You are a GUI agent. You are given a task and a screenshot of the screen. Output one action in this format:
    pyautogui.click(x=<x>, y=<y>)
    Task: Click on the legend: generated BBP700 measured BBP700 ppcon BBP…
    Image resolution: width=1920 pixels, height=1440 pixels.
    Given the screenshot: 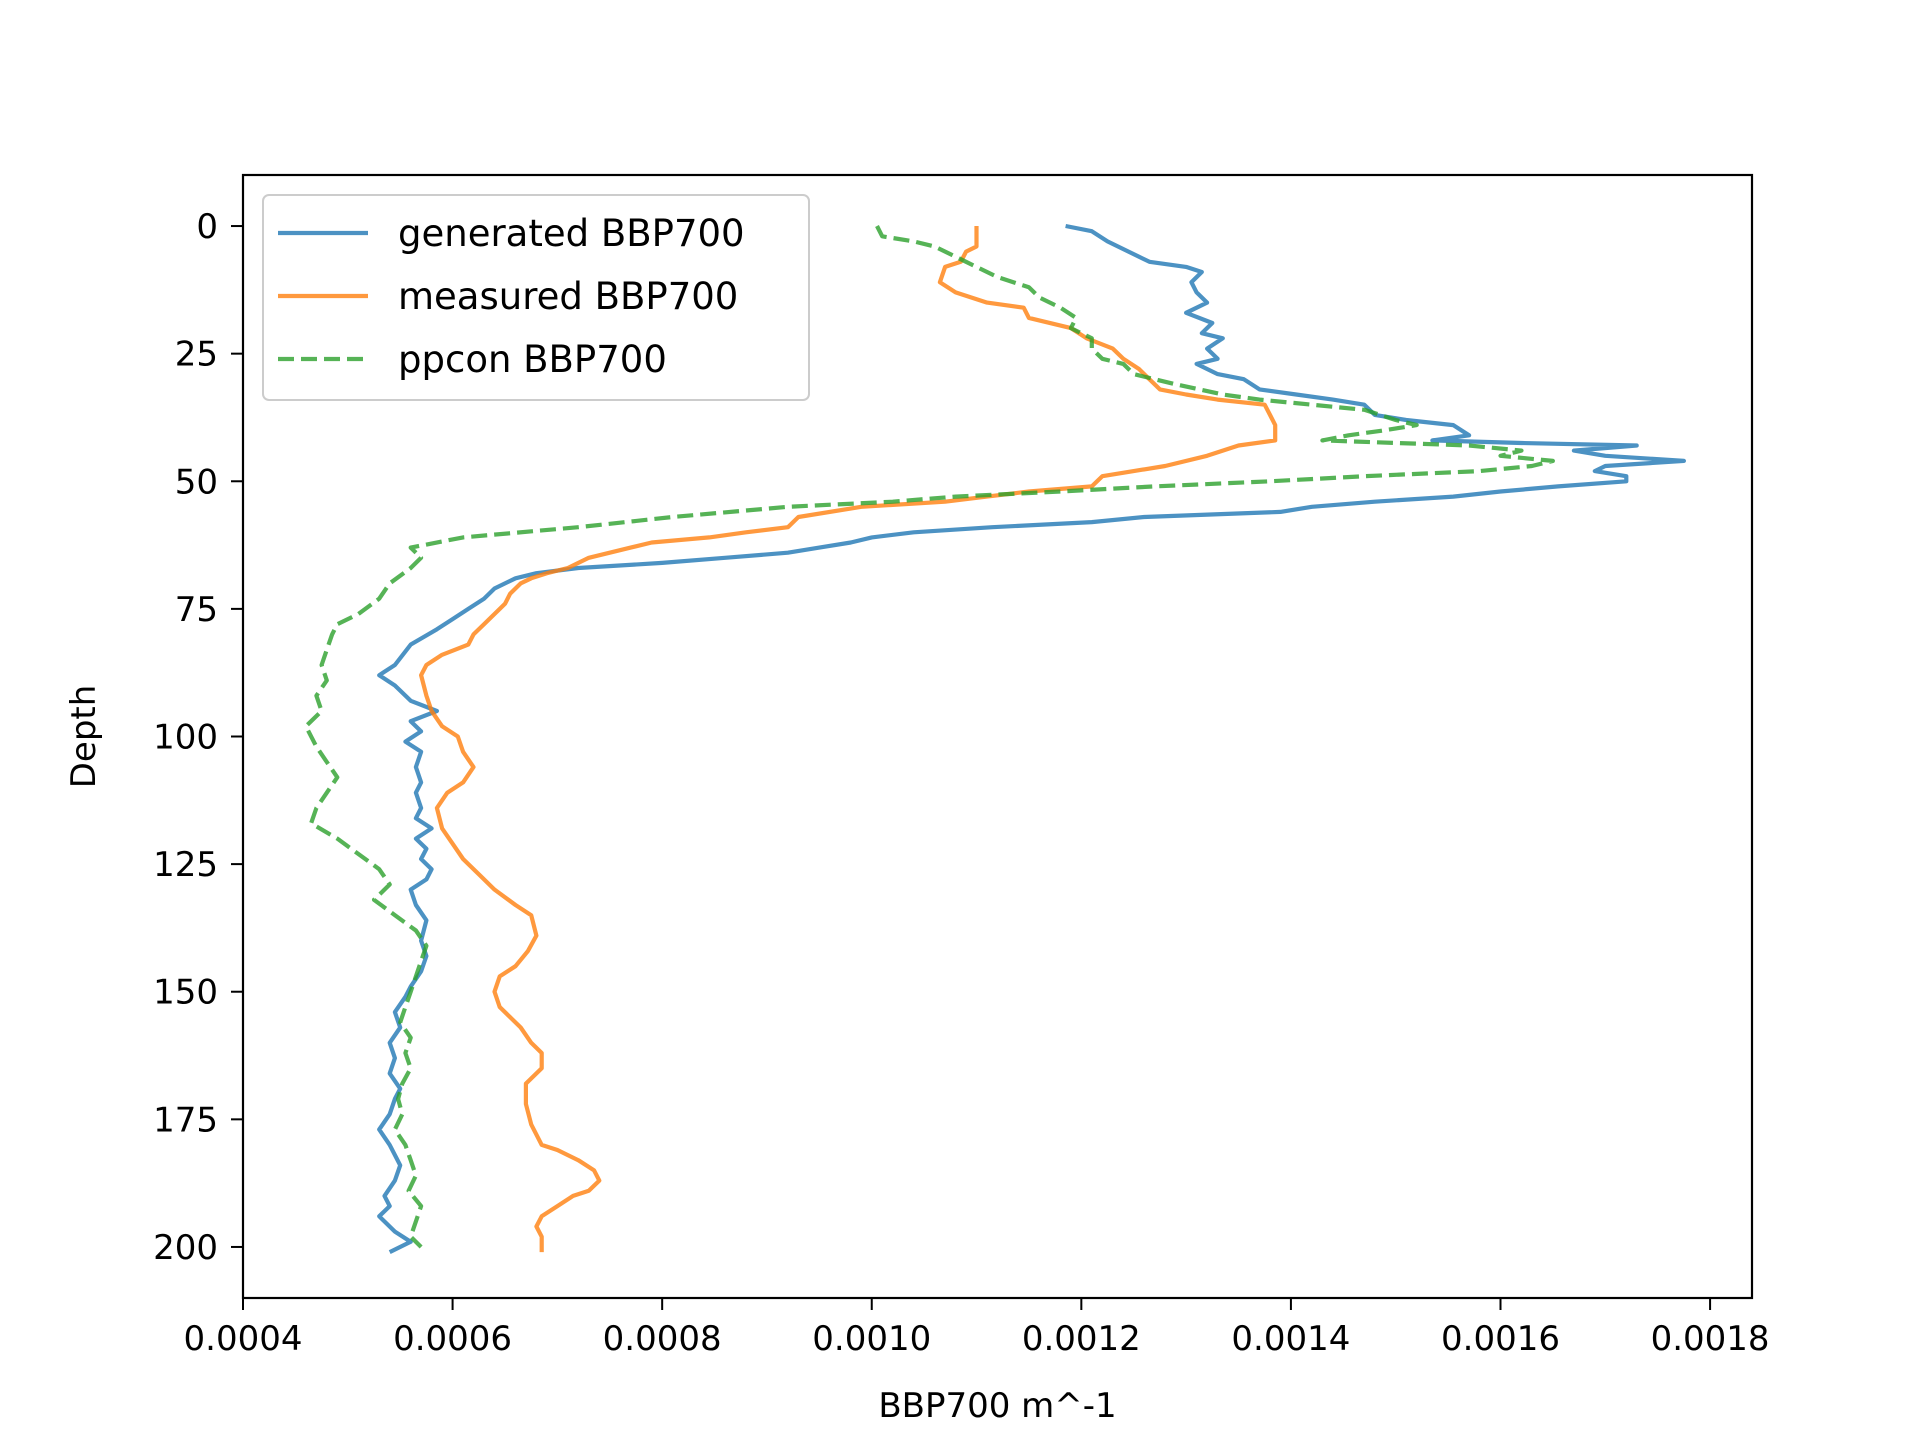 What is the action you would take?
    pyautogui.click(x=536, y=297)
    